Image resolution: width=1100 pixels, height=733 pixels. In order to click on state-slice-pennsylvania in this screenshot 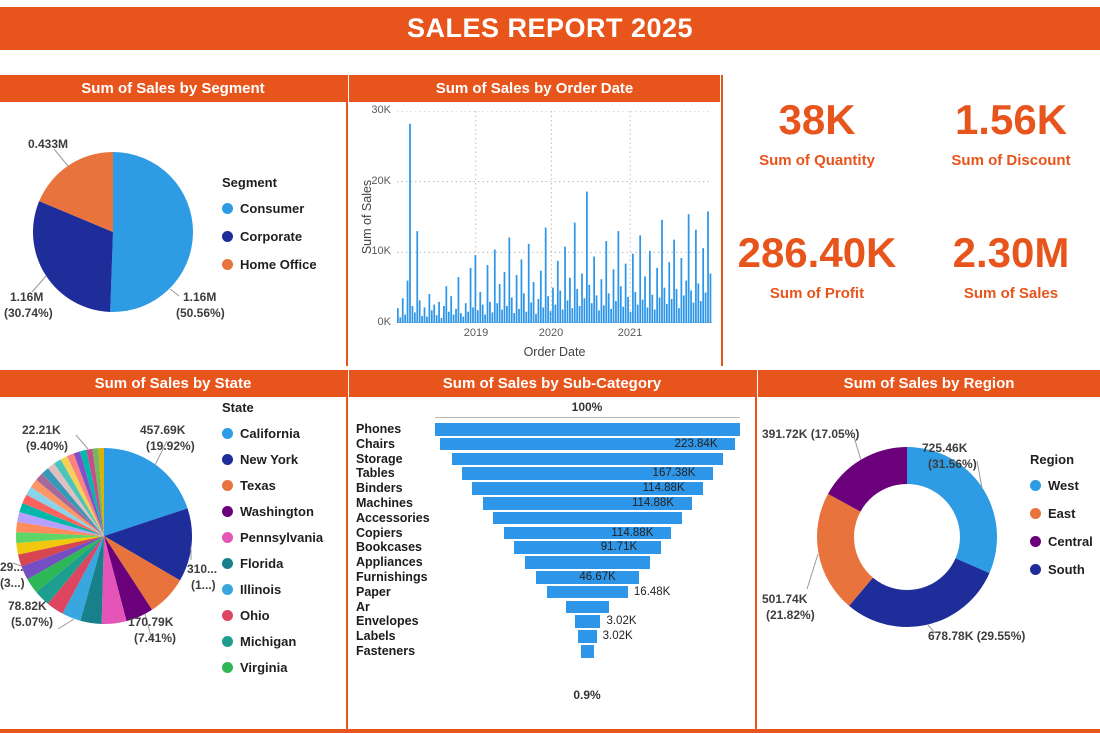, I will do `click(114, 580)`.